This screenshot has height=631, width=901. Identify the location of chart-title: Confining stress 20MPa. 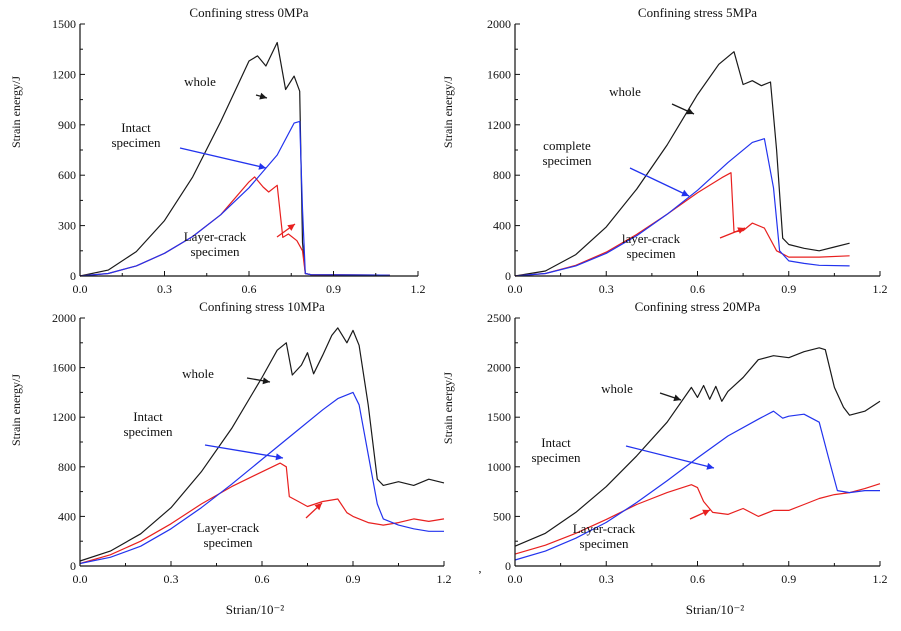
(698, 306).